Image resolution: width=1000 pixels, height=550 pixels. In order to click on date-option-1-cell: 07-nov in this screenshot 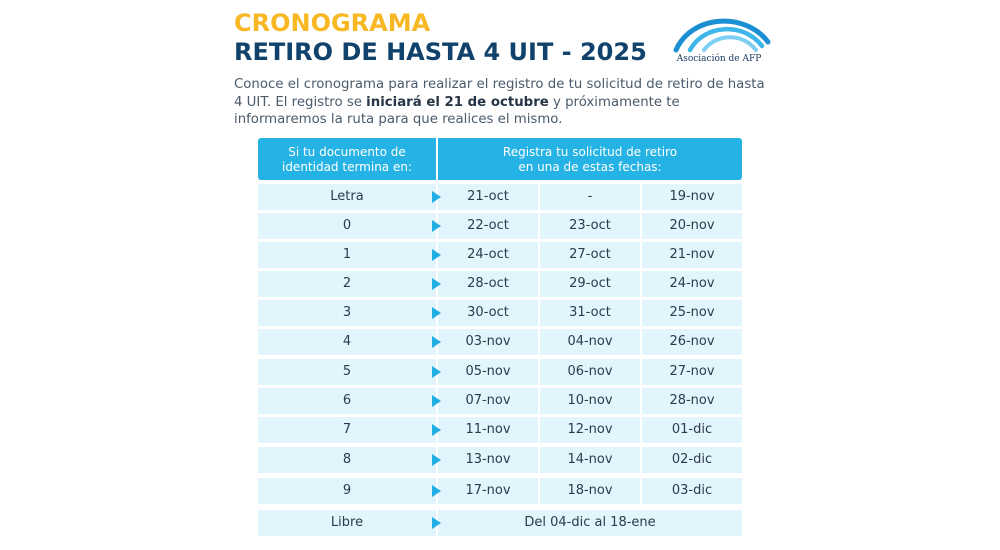, I will do `click(488, 401)`.